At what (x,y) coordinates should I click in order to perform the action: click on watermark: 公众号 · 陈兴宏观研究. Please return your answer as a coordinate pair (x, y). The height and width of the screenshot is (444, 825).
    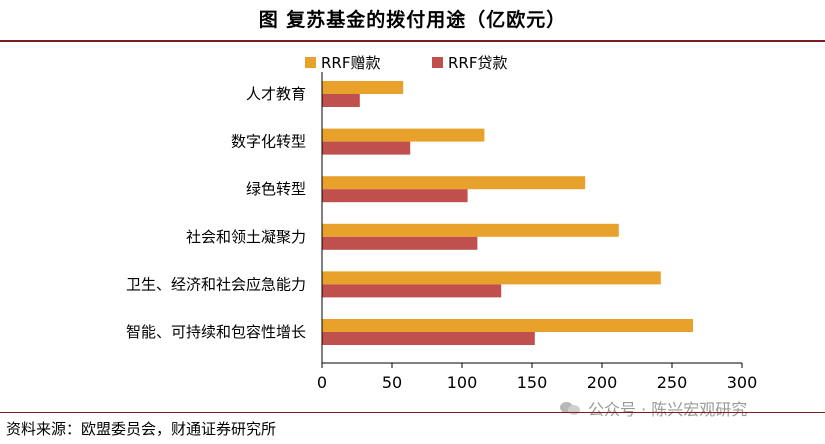
    Looking at the image, I should click on (653, 408).